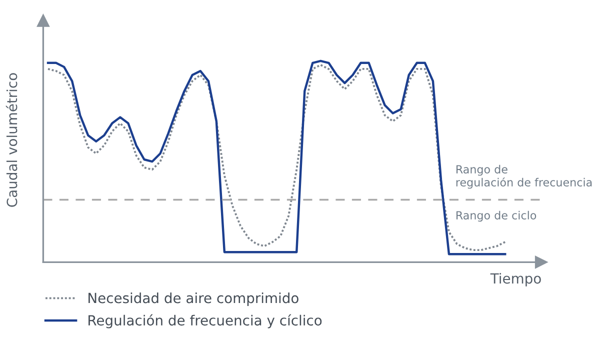 This screenshot has height=350, width=600. I want to click on ref-line-label: Rango de regulación de frecuencia, so click(524, 176).